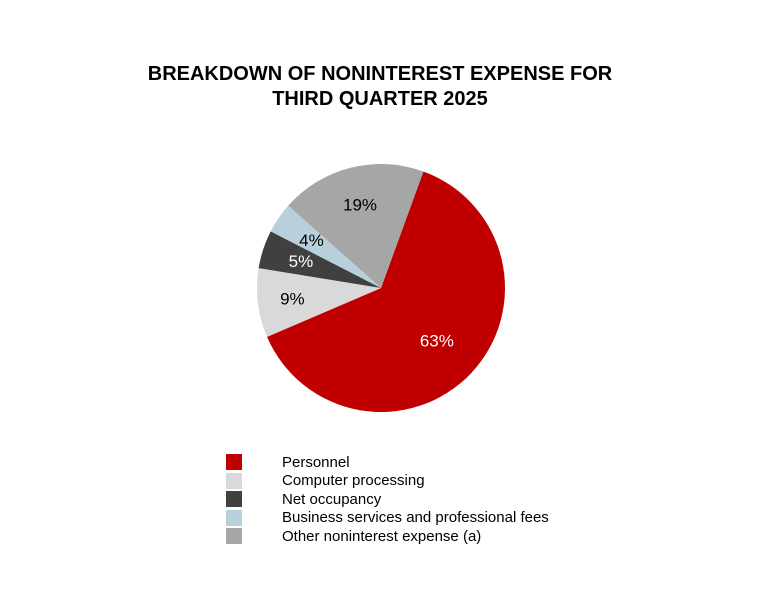  Describe the element at coordinates (311, 240) in the screenshot. I see `pie-label-business-services-and-professional-fees: 4%` at that location.